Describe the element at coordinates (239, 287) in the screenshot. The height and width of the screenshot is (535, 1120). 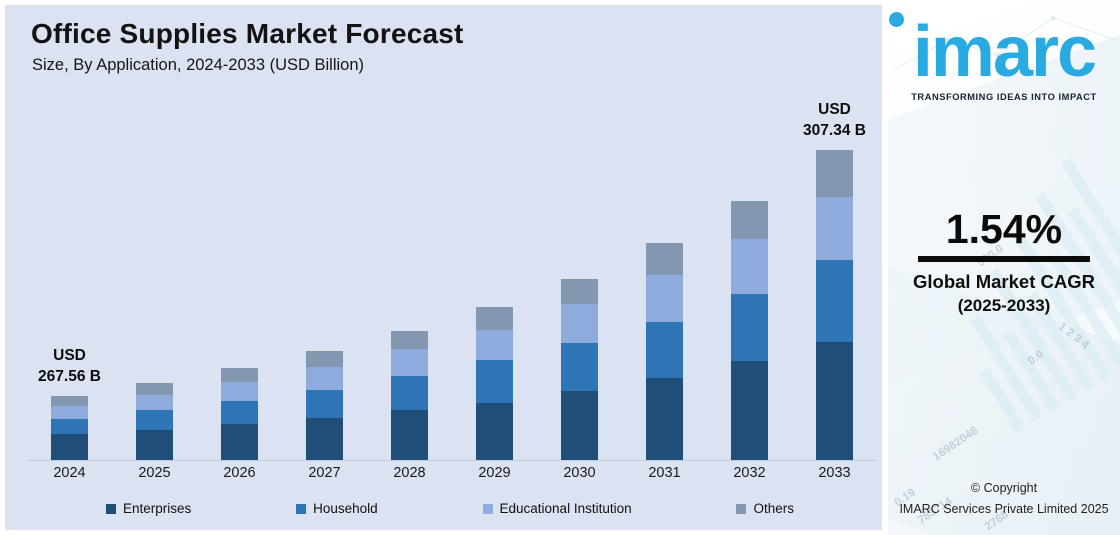
I see `bar-column-2026` at that location.